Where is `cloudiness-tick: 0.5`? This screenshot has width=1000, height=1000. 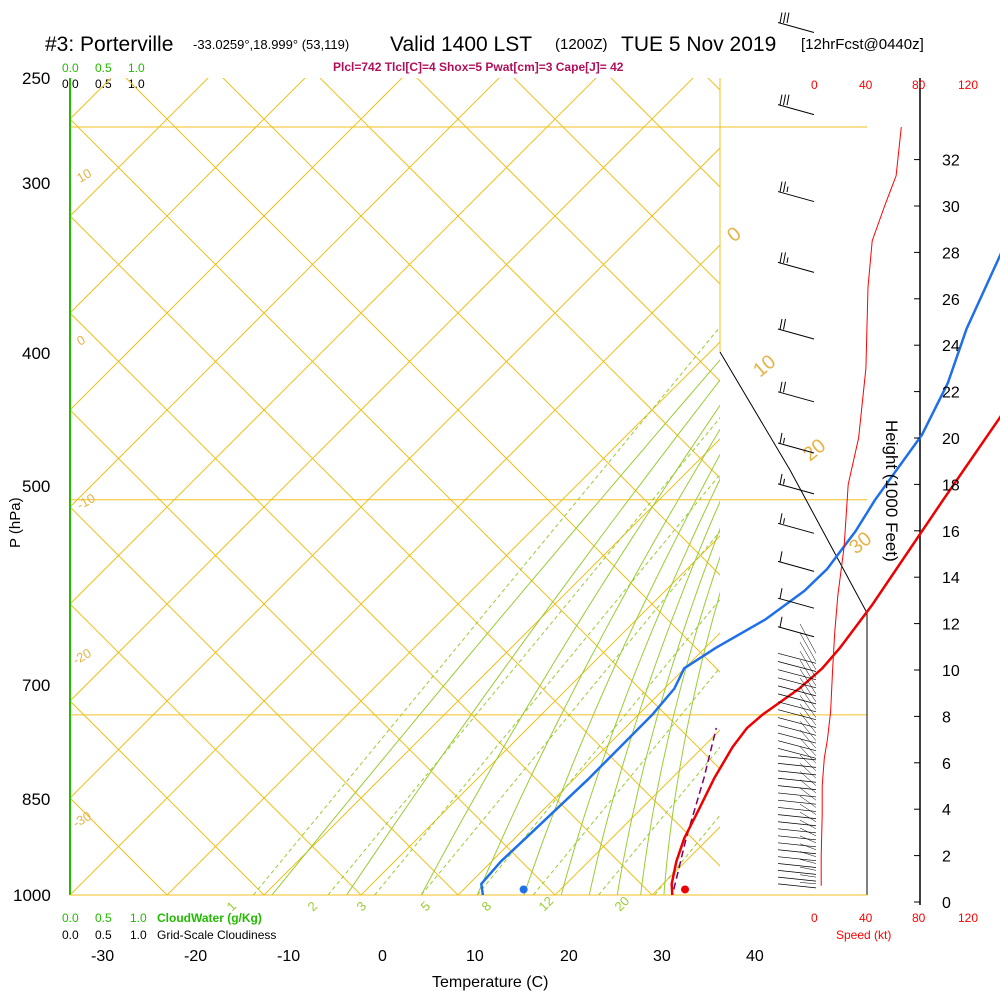
cloudiness-tick: 0.5 is located at coordinates (103, 84).